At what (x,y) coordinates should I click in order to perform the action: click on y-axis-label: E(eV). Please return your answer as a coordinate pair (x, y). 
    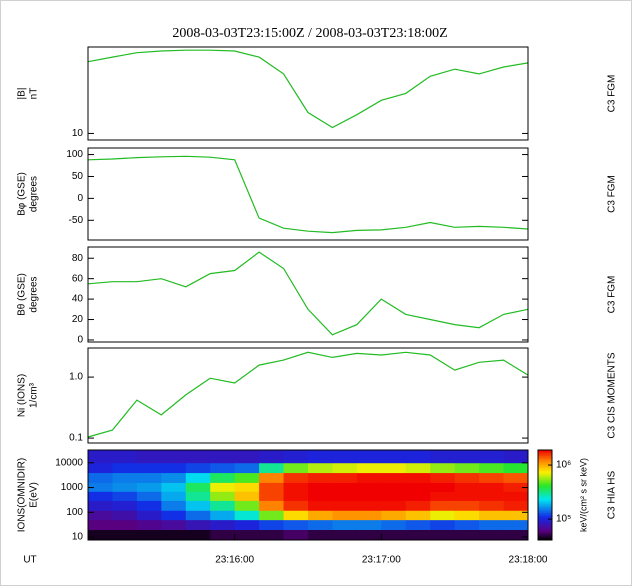
    Looking at the image, I should click on (34, 495).